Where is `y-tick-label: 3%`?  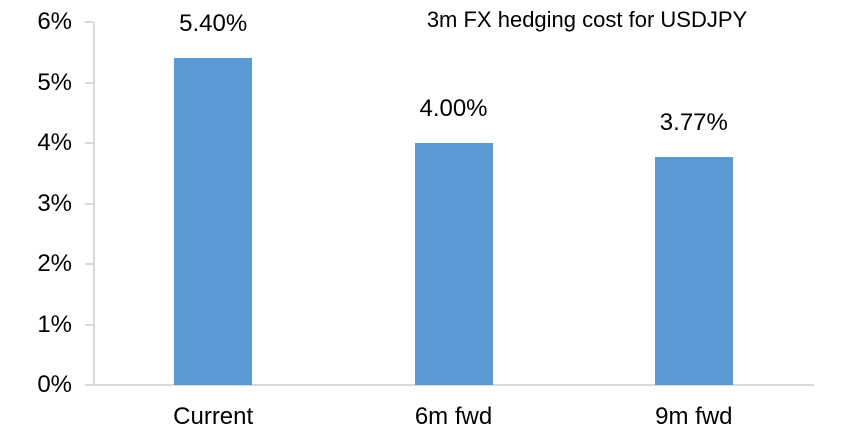
y-tick-label: 3% is located at coordinates (54, 203).